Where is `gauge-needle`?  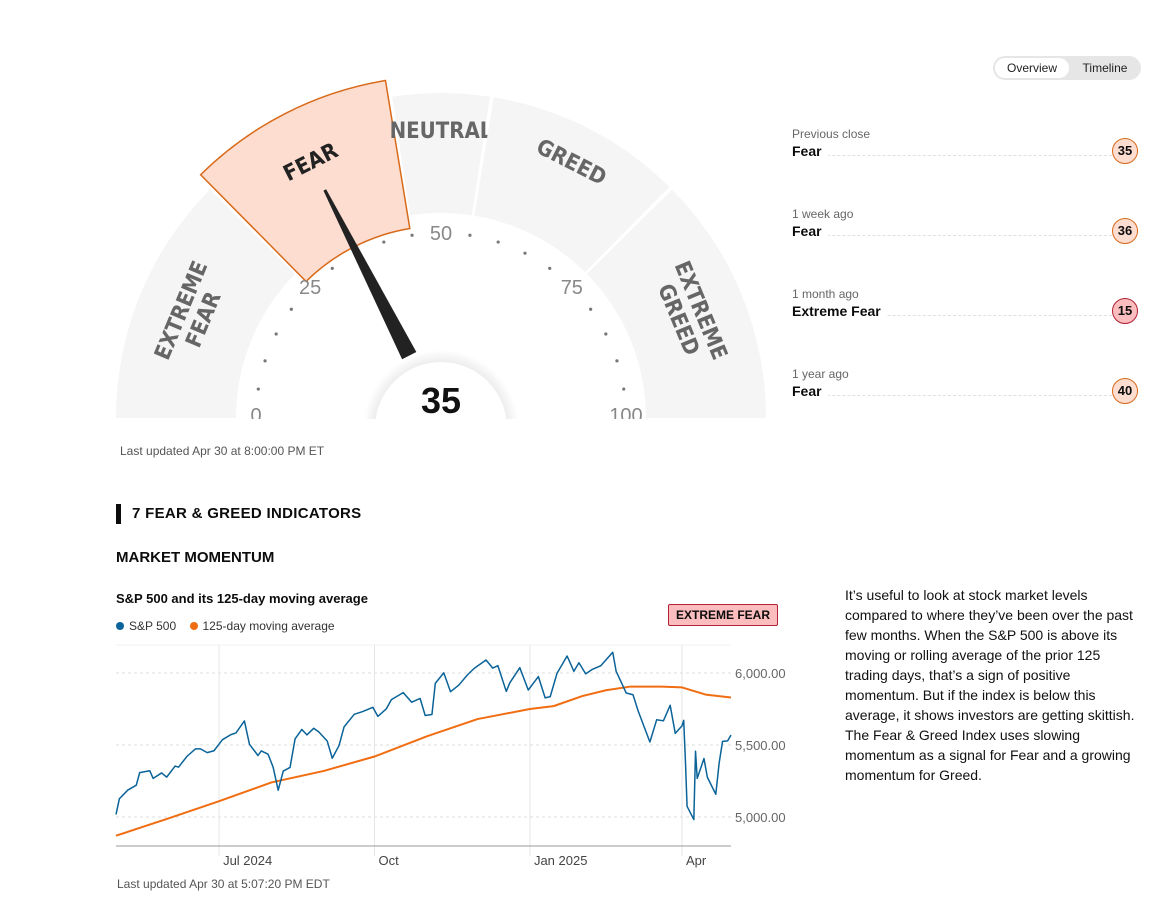 gauge-needle is located at coordinates (370, 274).